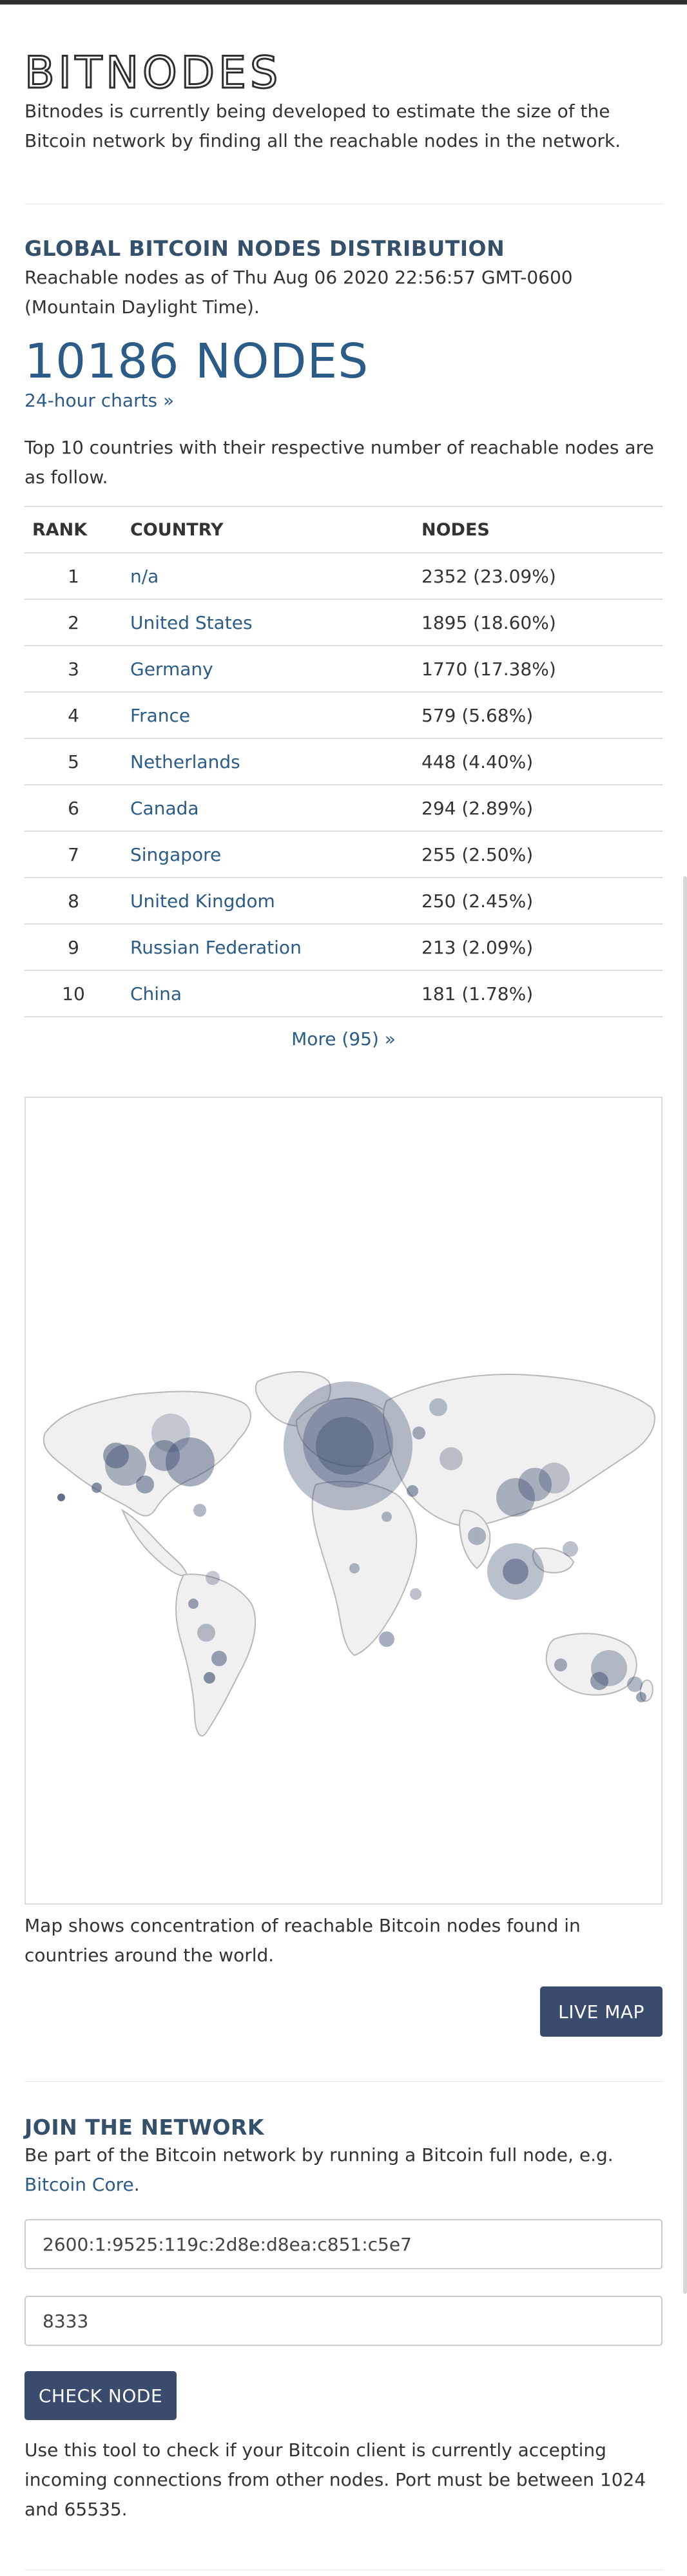  I want to click on rank-cell: 3, so click(73, 669).